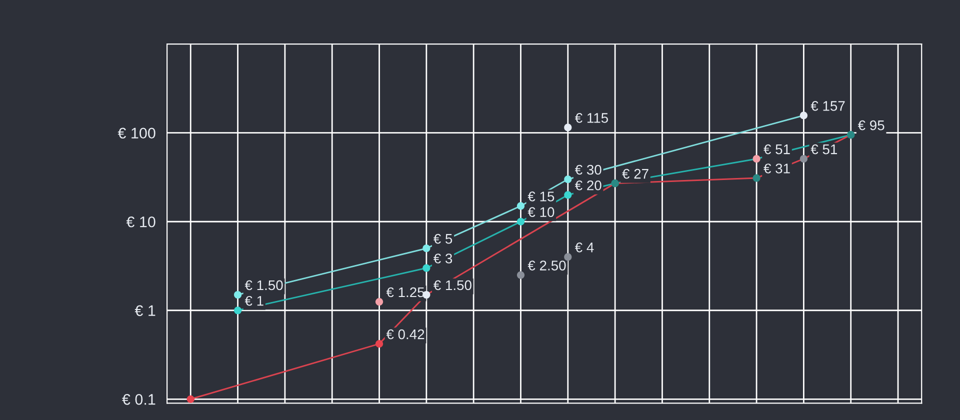 The width and height of the screenshot is (960, 420). What do you see at coordinates (777, 169) in the screenshot?
I see `data-label: € 31` at bounding box center [777, 169].